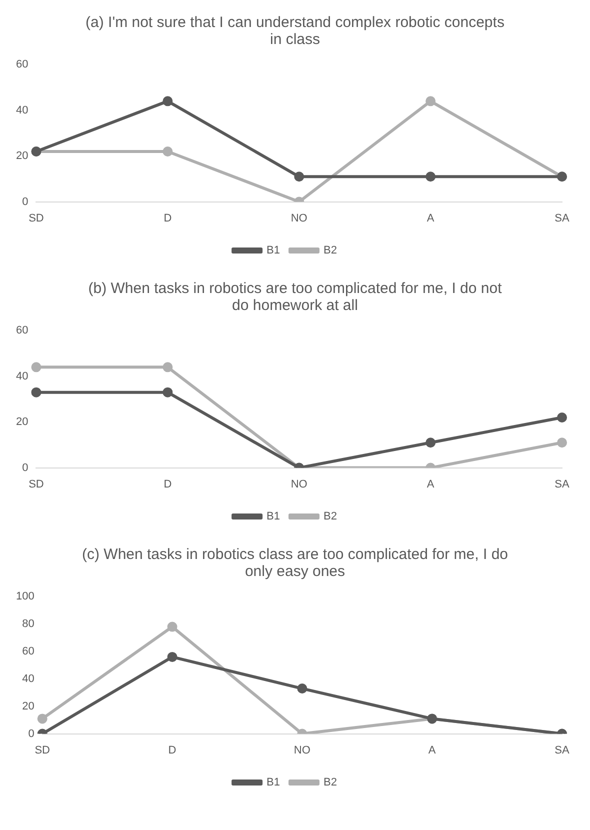 The image size is (590, 830). Describe the element at coordinates (295, 31) in the screenshot. I see `chart-title: (a) I'm not sure that I can understand complex robotic concepts in class` at that location.